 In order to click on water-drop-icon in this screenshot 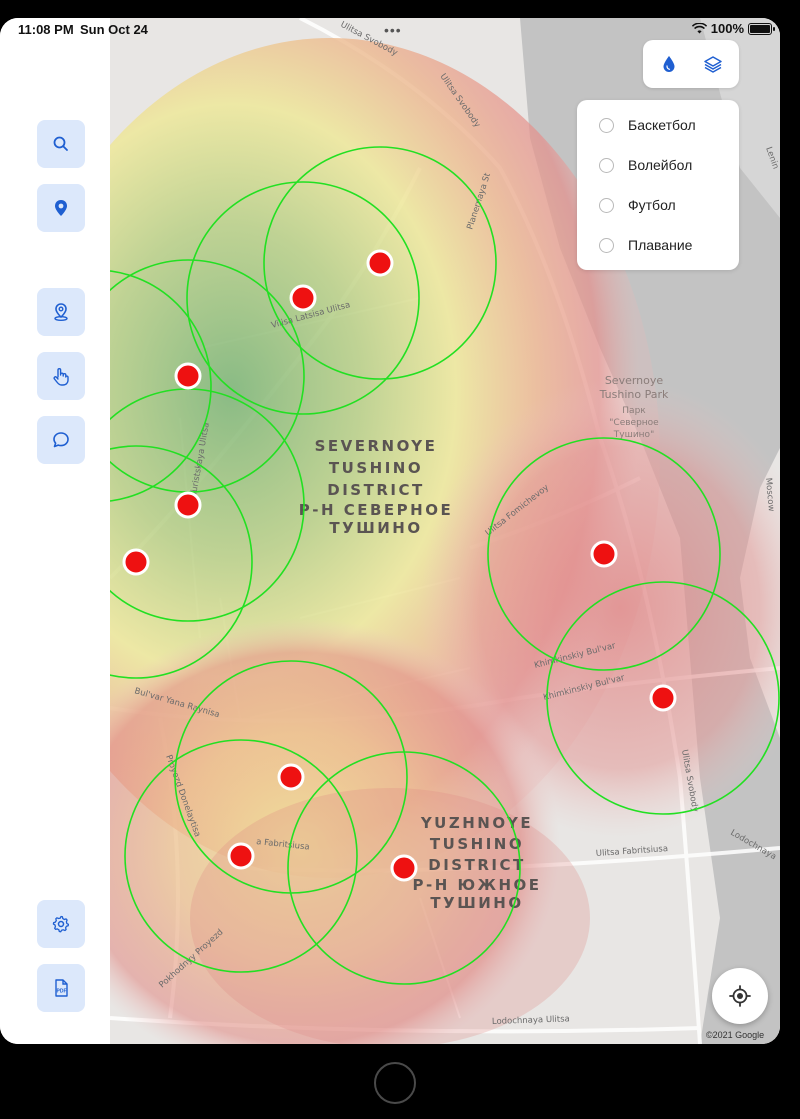, I will do `click(669, 64)`.